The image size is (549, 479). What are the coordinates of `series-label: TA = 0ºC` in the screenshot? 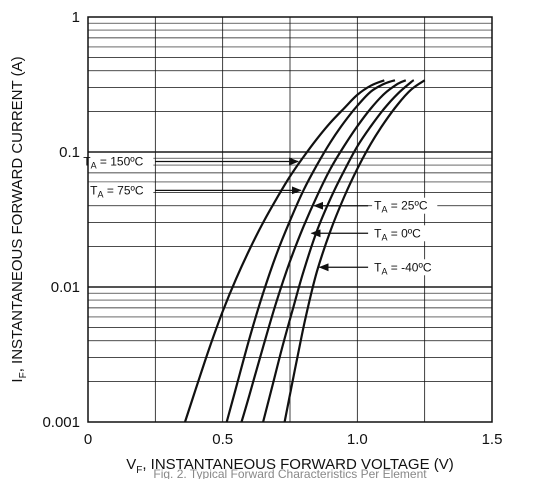 It's located at (397, 234).